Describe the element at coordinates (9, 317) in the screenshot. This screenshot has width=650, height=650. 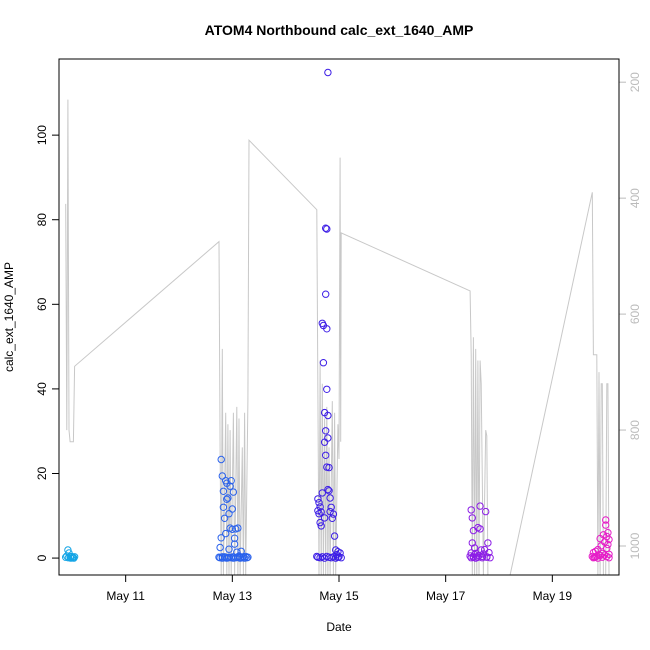
I see `y-axis-label: calc_ext_1640_AMP` at that location.